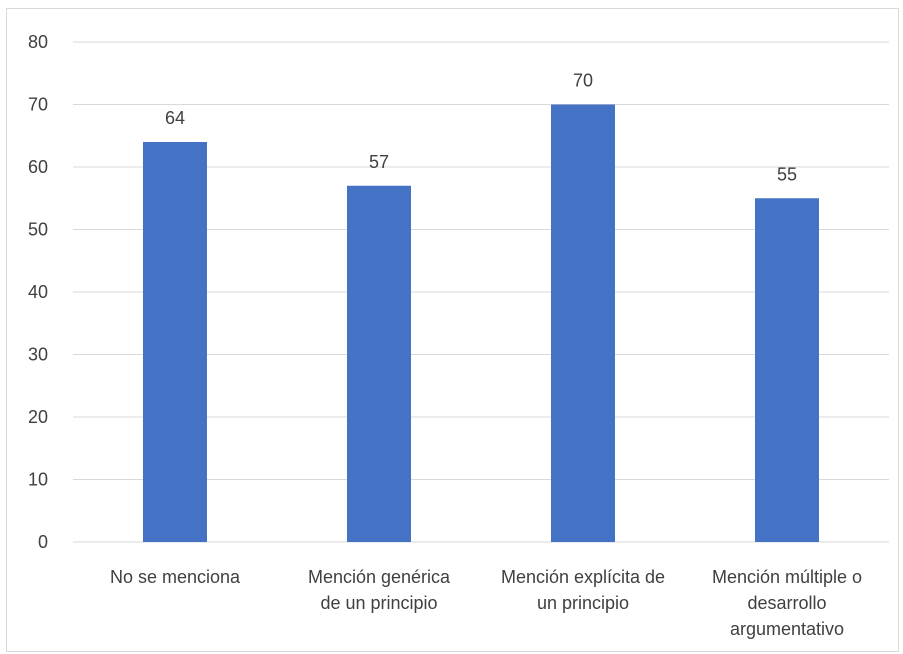  Describe the element at coordinates (38, 230) in the screenshot. I see `y-tick-label: 50` at that location.